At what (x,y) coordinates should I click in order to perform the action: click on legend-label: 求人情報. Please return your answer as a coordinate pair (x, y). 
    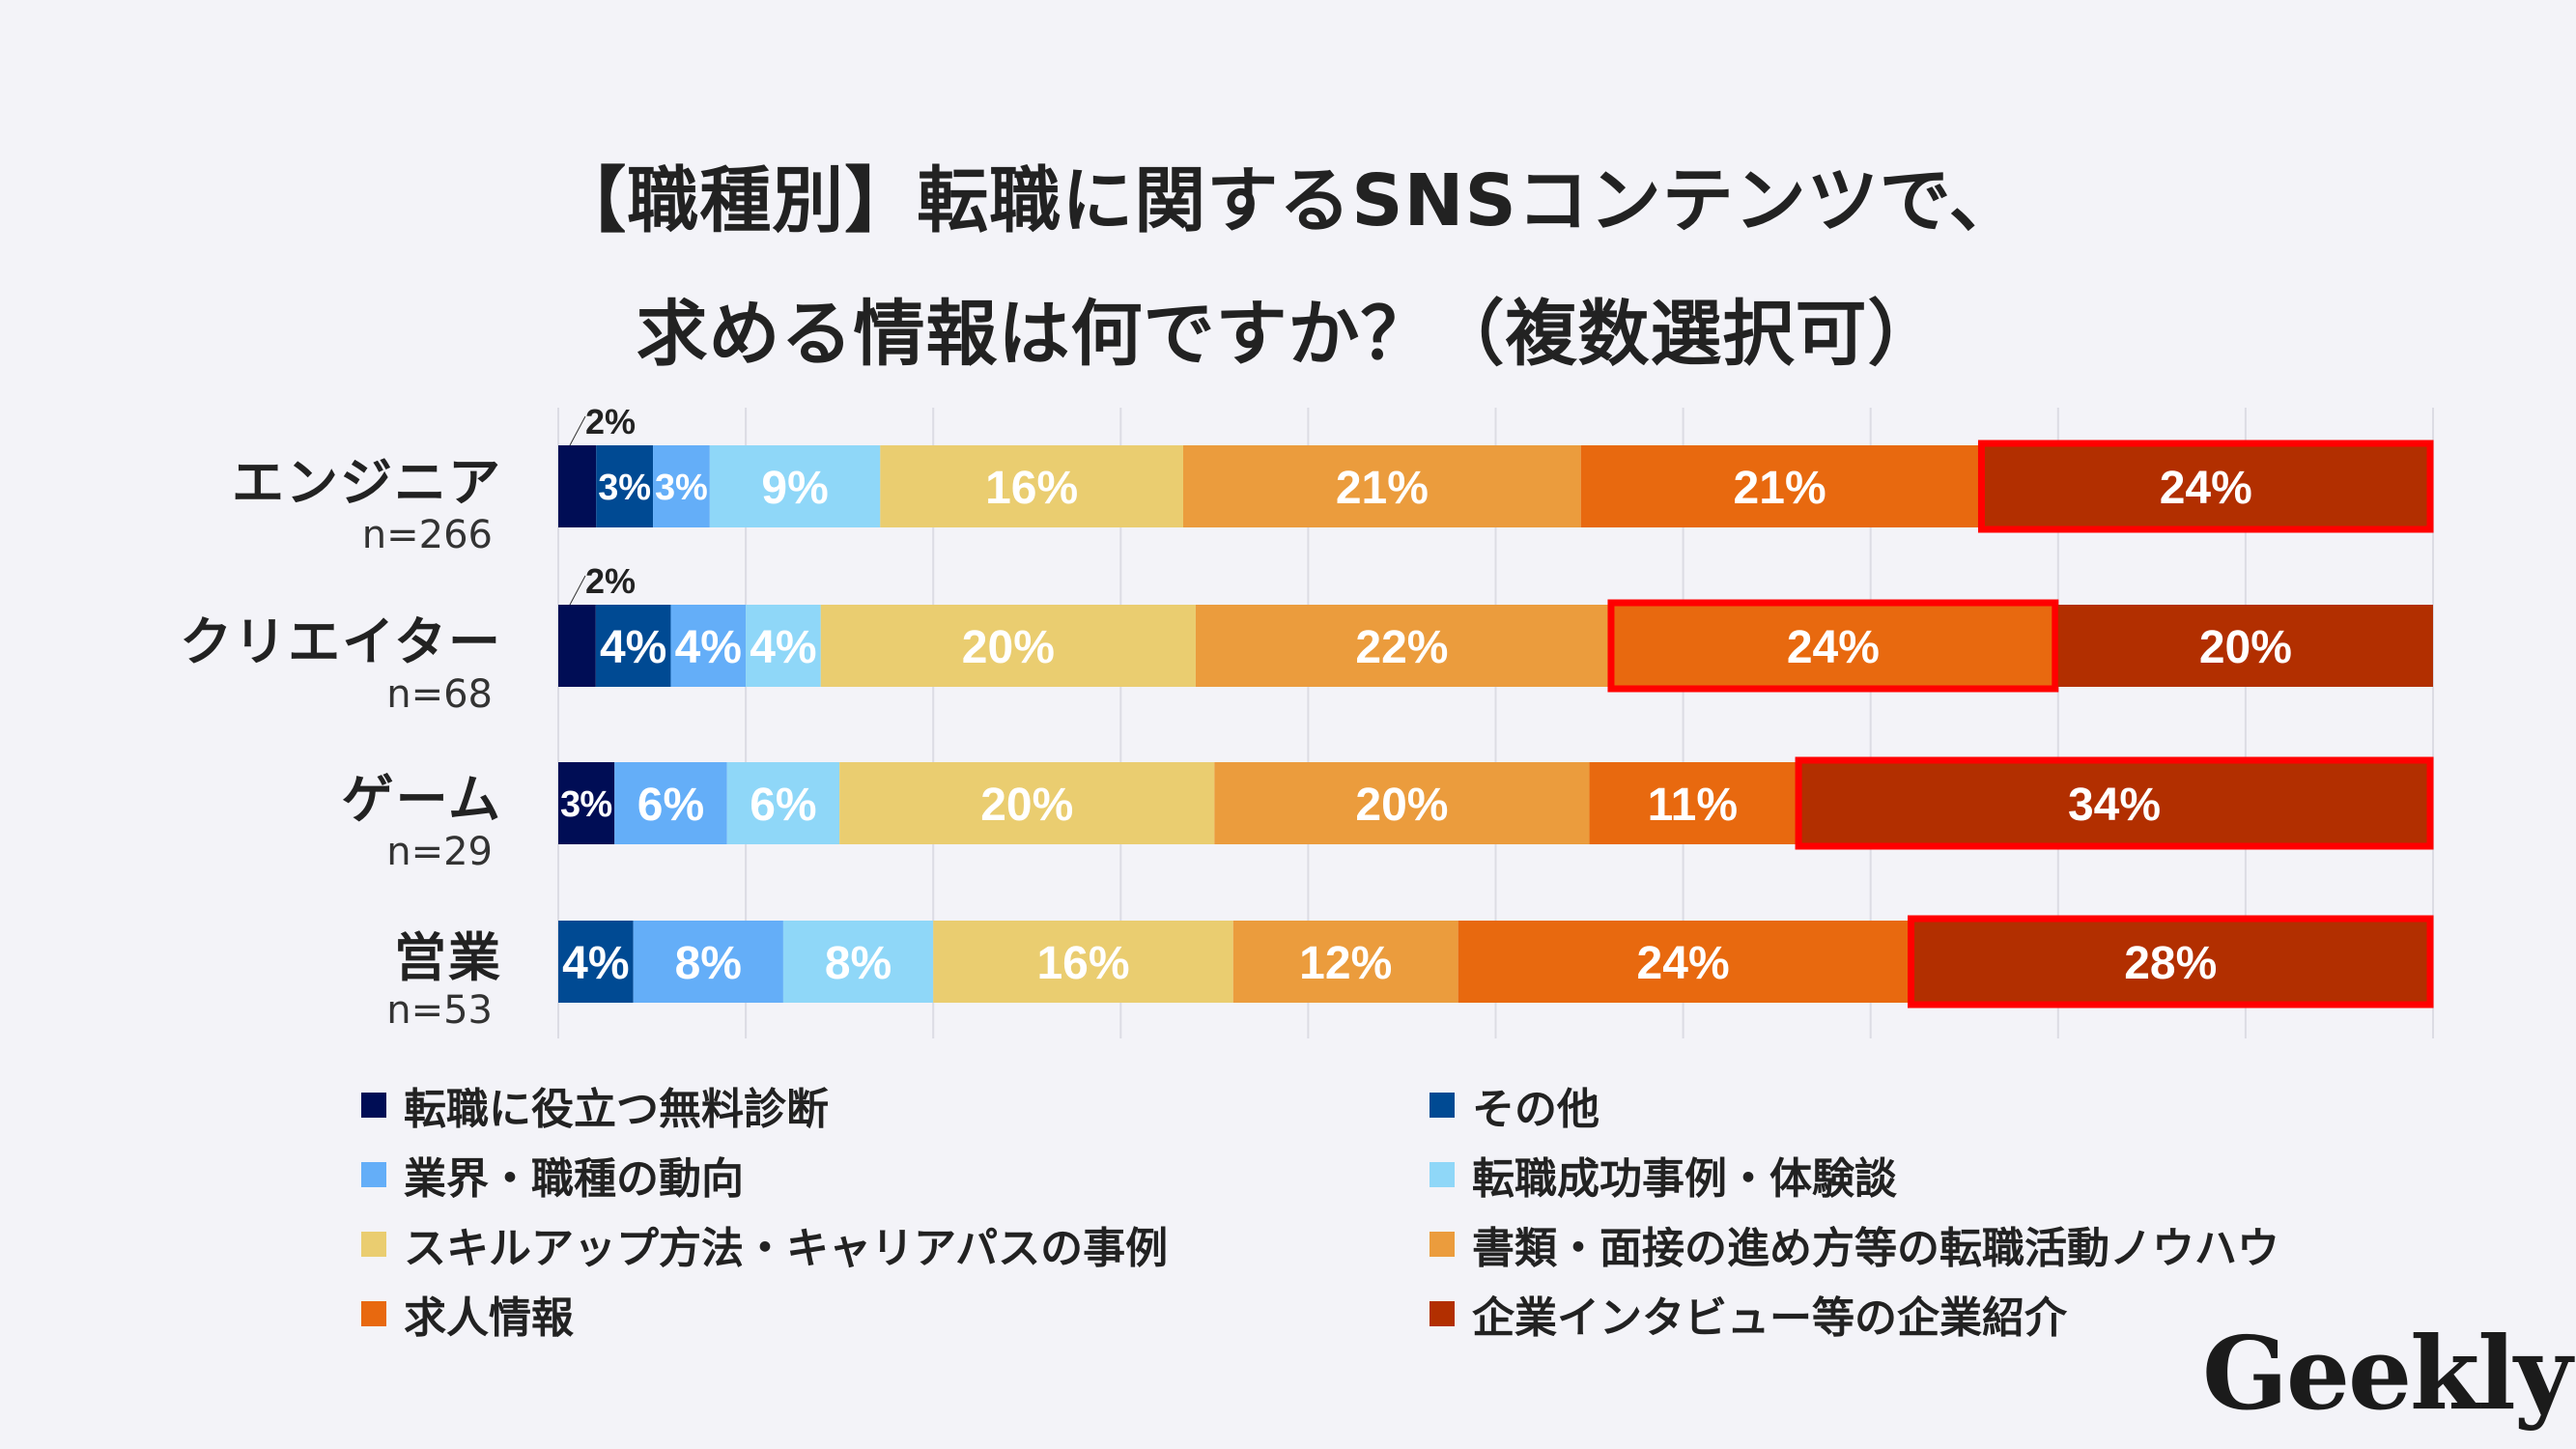
    Looking at the image, I should click on (489, 1318).